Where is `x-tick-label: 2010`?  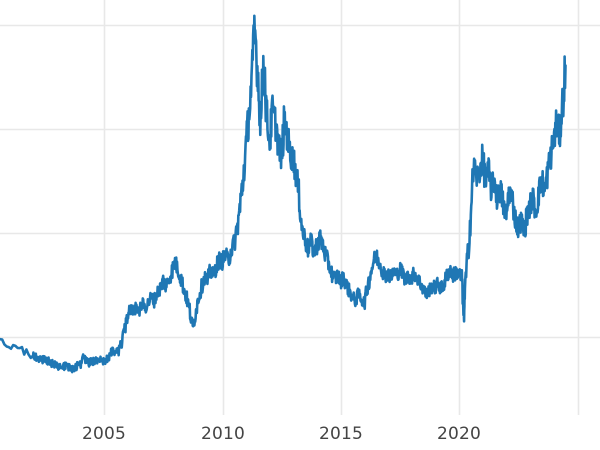 x-tick-label: 2010 is located at coordinates (223, 434).